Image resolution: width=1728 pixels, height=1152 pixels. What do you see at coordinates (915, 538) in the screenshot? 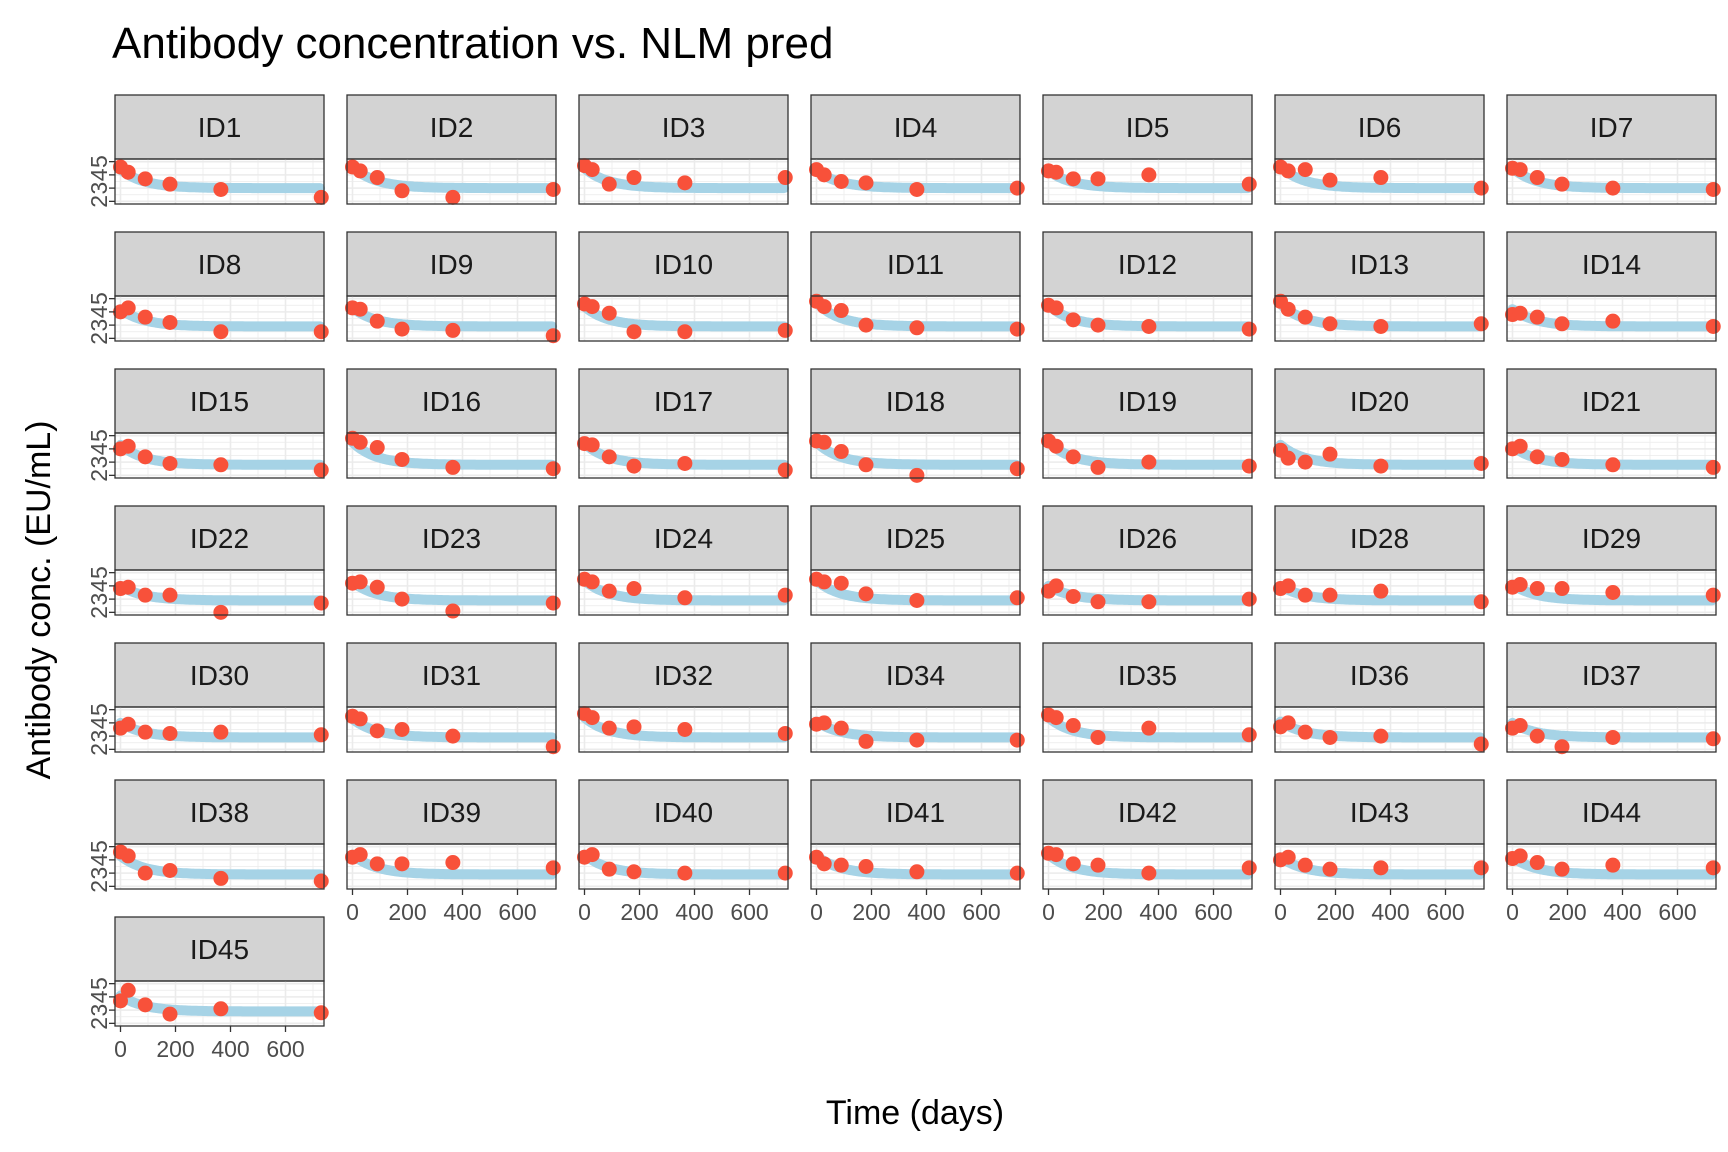
I see `facet-strip-label: ID25` at bounding box center [915, 538].